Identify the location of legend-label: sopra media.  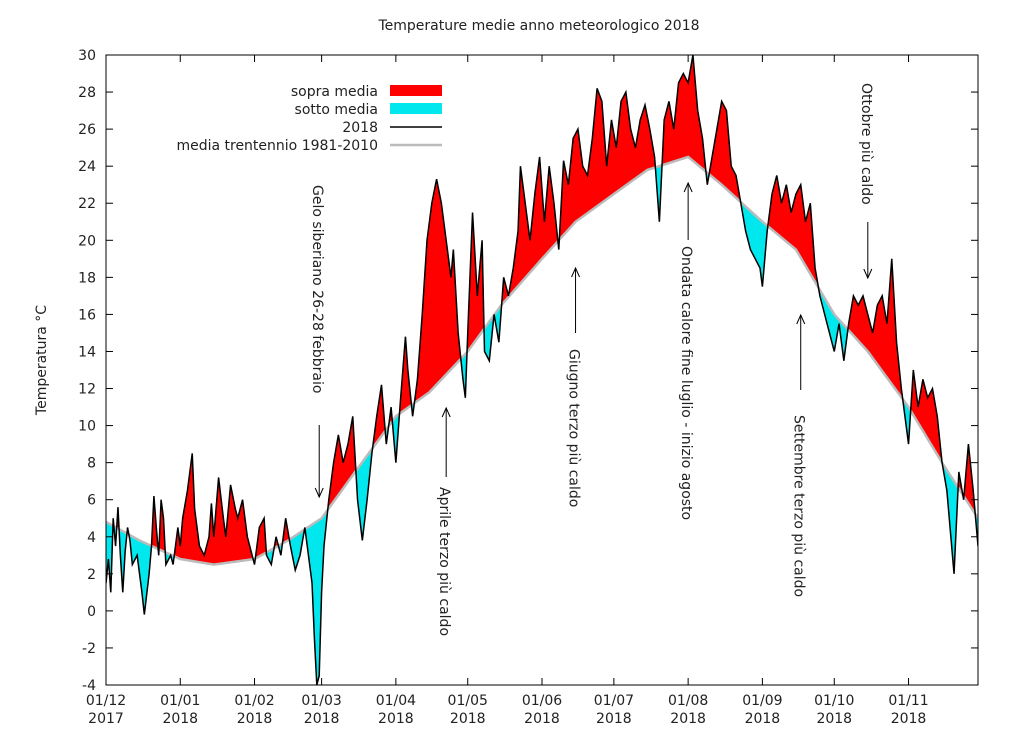
(334, 92).